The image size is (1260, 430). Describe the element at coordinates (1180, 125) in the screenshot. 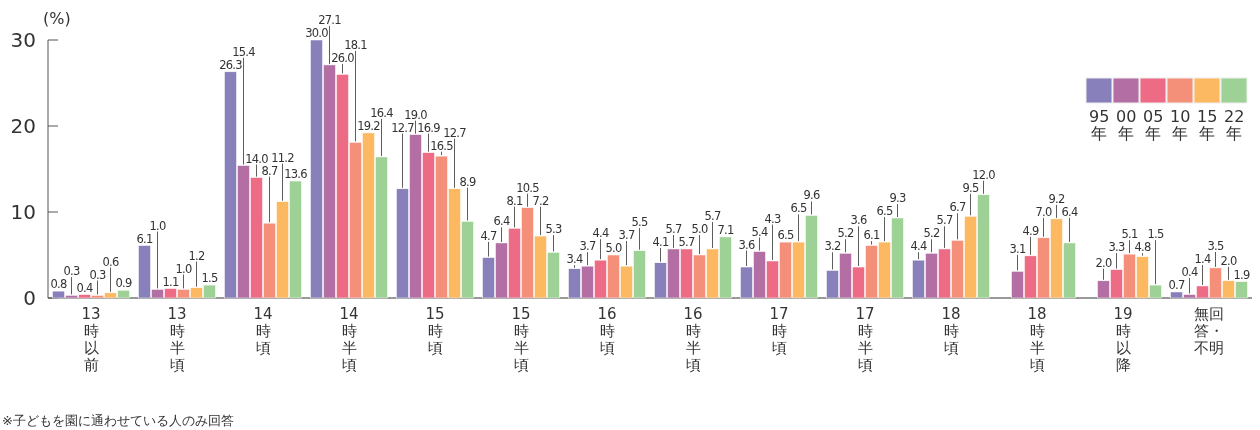

I see `legend-label: 10年` at that location.